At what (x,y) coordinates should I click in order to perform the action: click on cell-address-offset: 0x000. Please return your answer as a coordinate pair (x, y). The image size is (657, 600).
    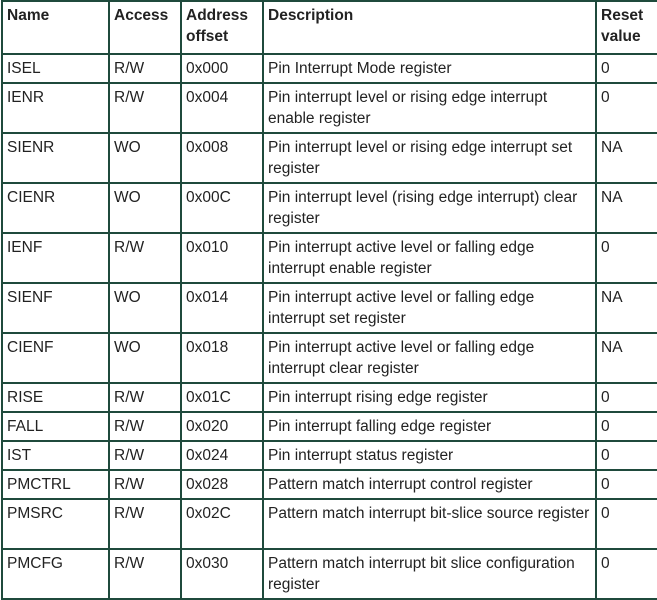
    Looking at the image, I should click on (222, 68).